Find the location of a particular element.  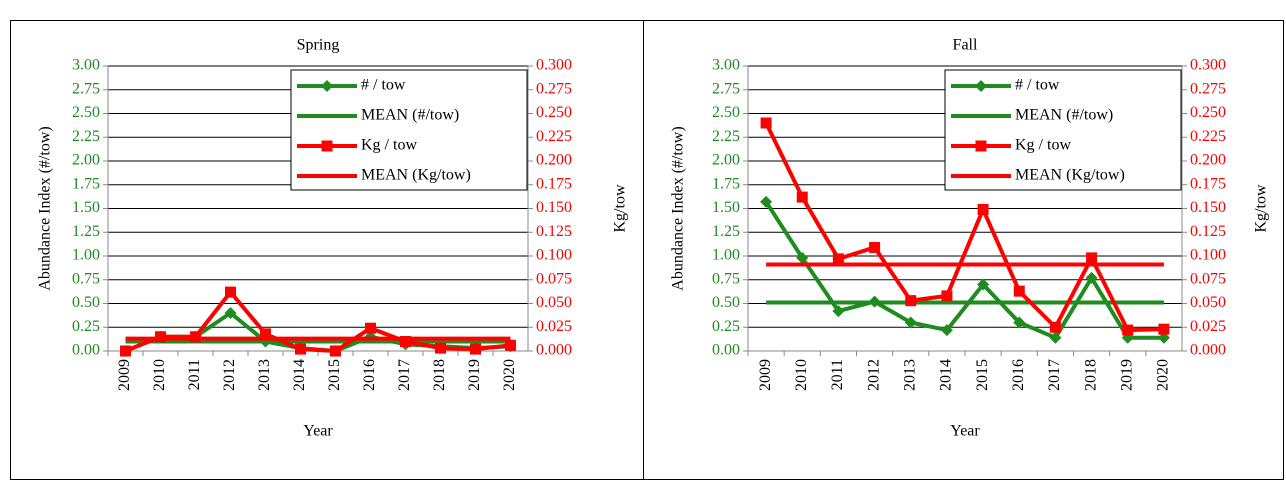

chart-title: Spring is located at coordinates (318, 45).